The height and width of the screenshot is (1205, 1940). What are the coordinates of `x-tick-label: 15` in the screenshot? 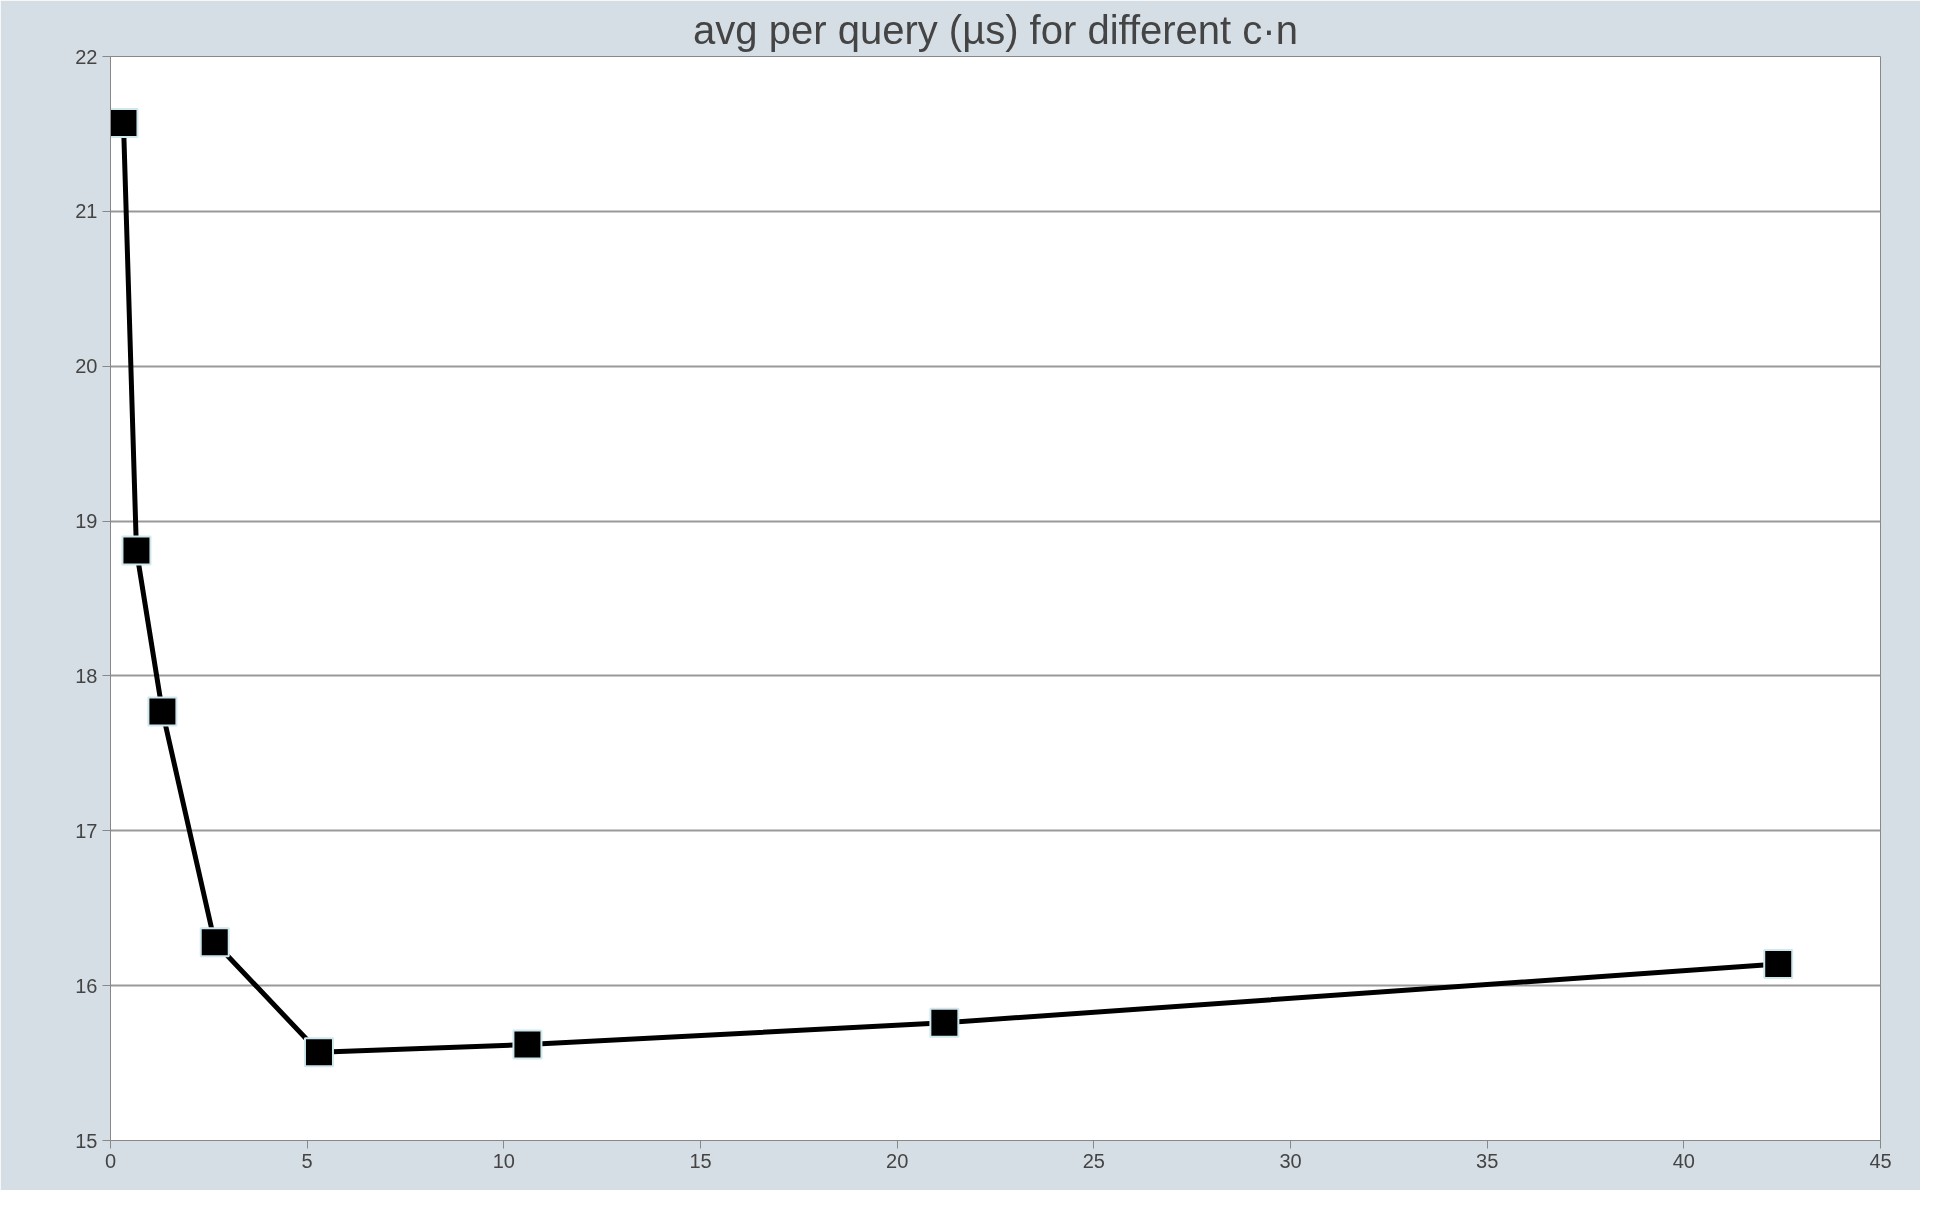 It's located at (700, 1160).